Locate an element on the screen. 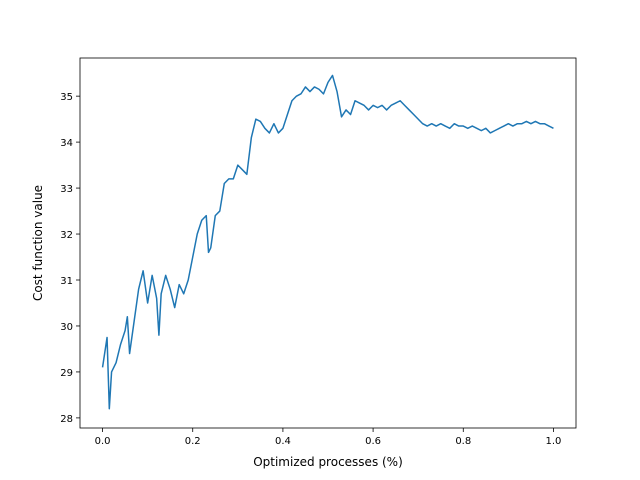 The width and height of the screenshot is (640, 480). y-tick-label: 34 is located at coordinates (66, 143).